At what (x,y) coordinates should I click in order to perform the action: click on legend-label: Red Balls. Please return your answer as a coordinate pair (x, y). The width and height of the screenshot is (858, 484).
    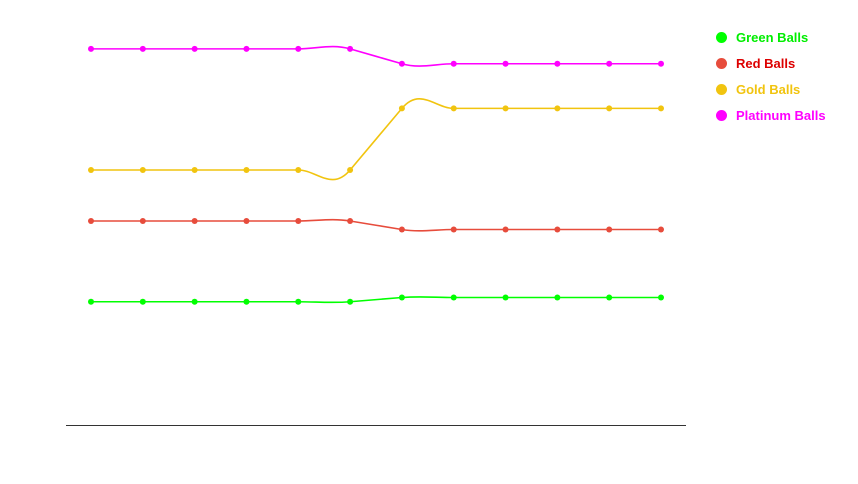
    Looking at the image, I should click on (766, 63).